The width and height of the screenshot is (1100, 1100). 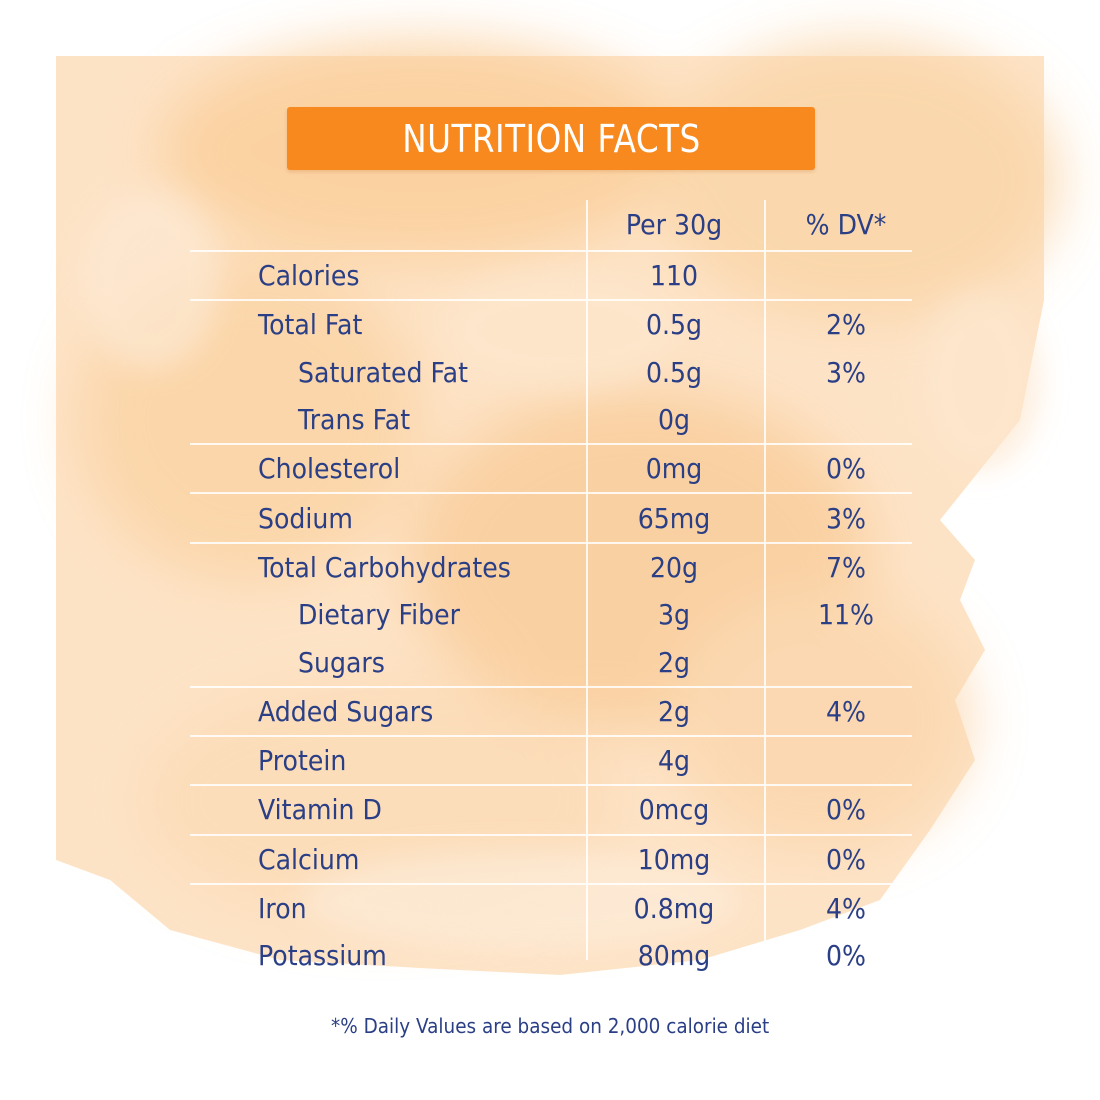 What do you see at coordinates (551, 419) in the screenshot?
I see `table-row: Trans Fat 0g` at bounding box center [551, 419].